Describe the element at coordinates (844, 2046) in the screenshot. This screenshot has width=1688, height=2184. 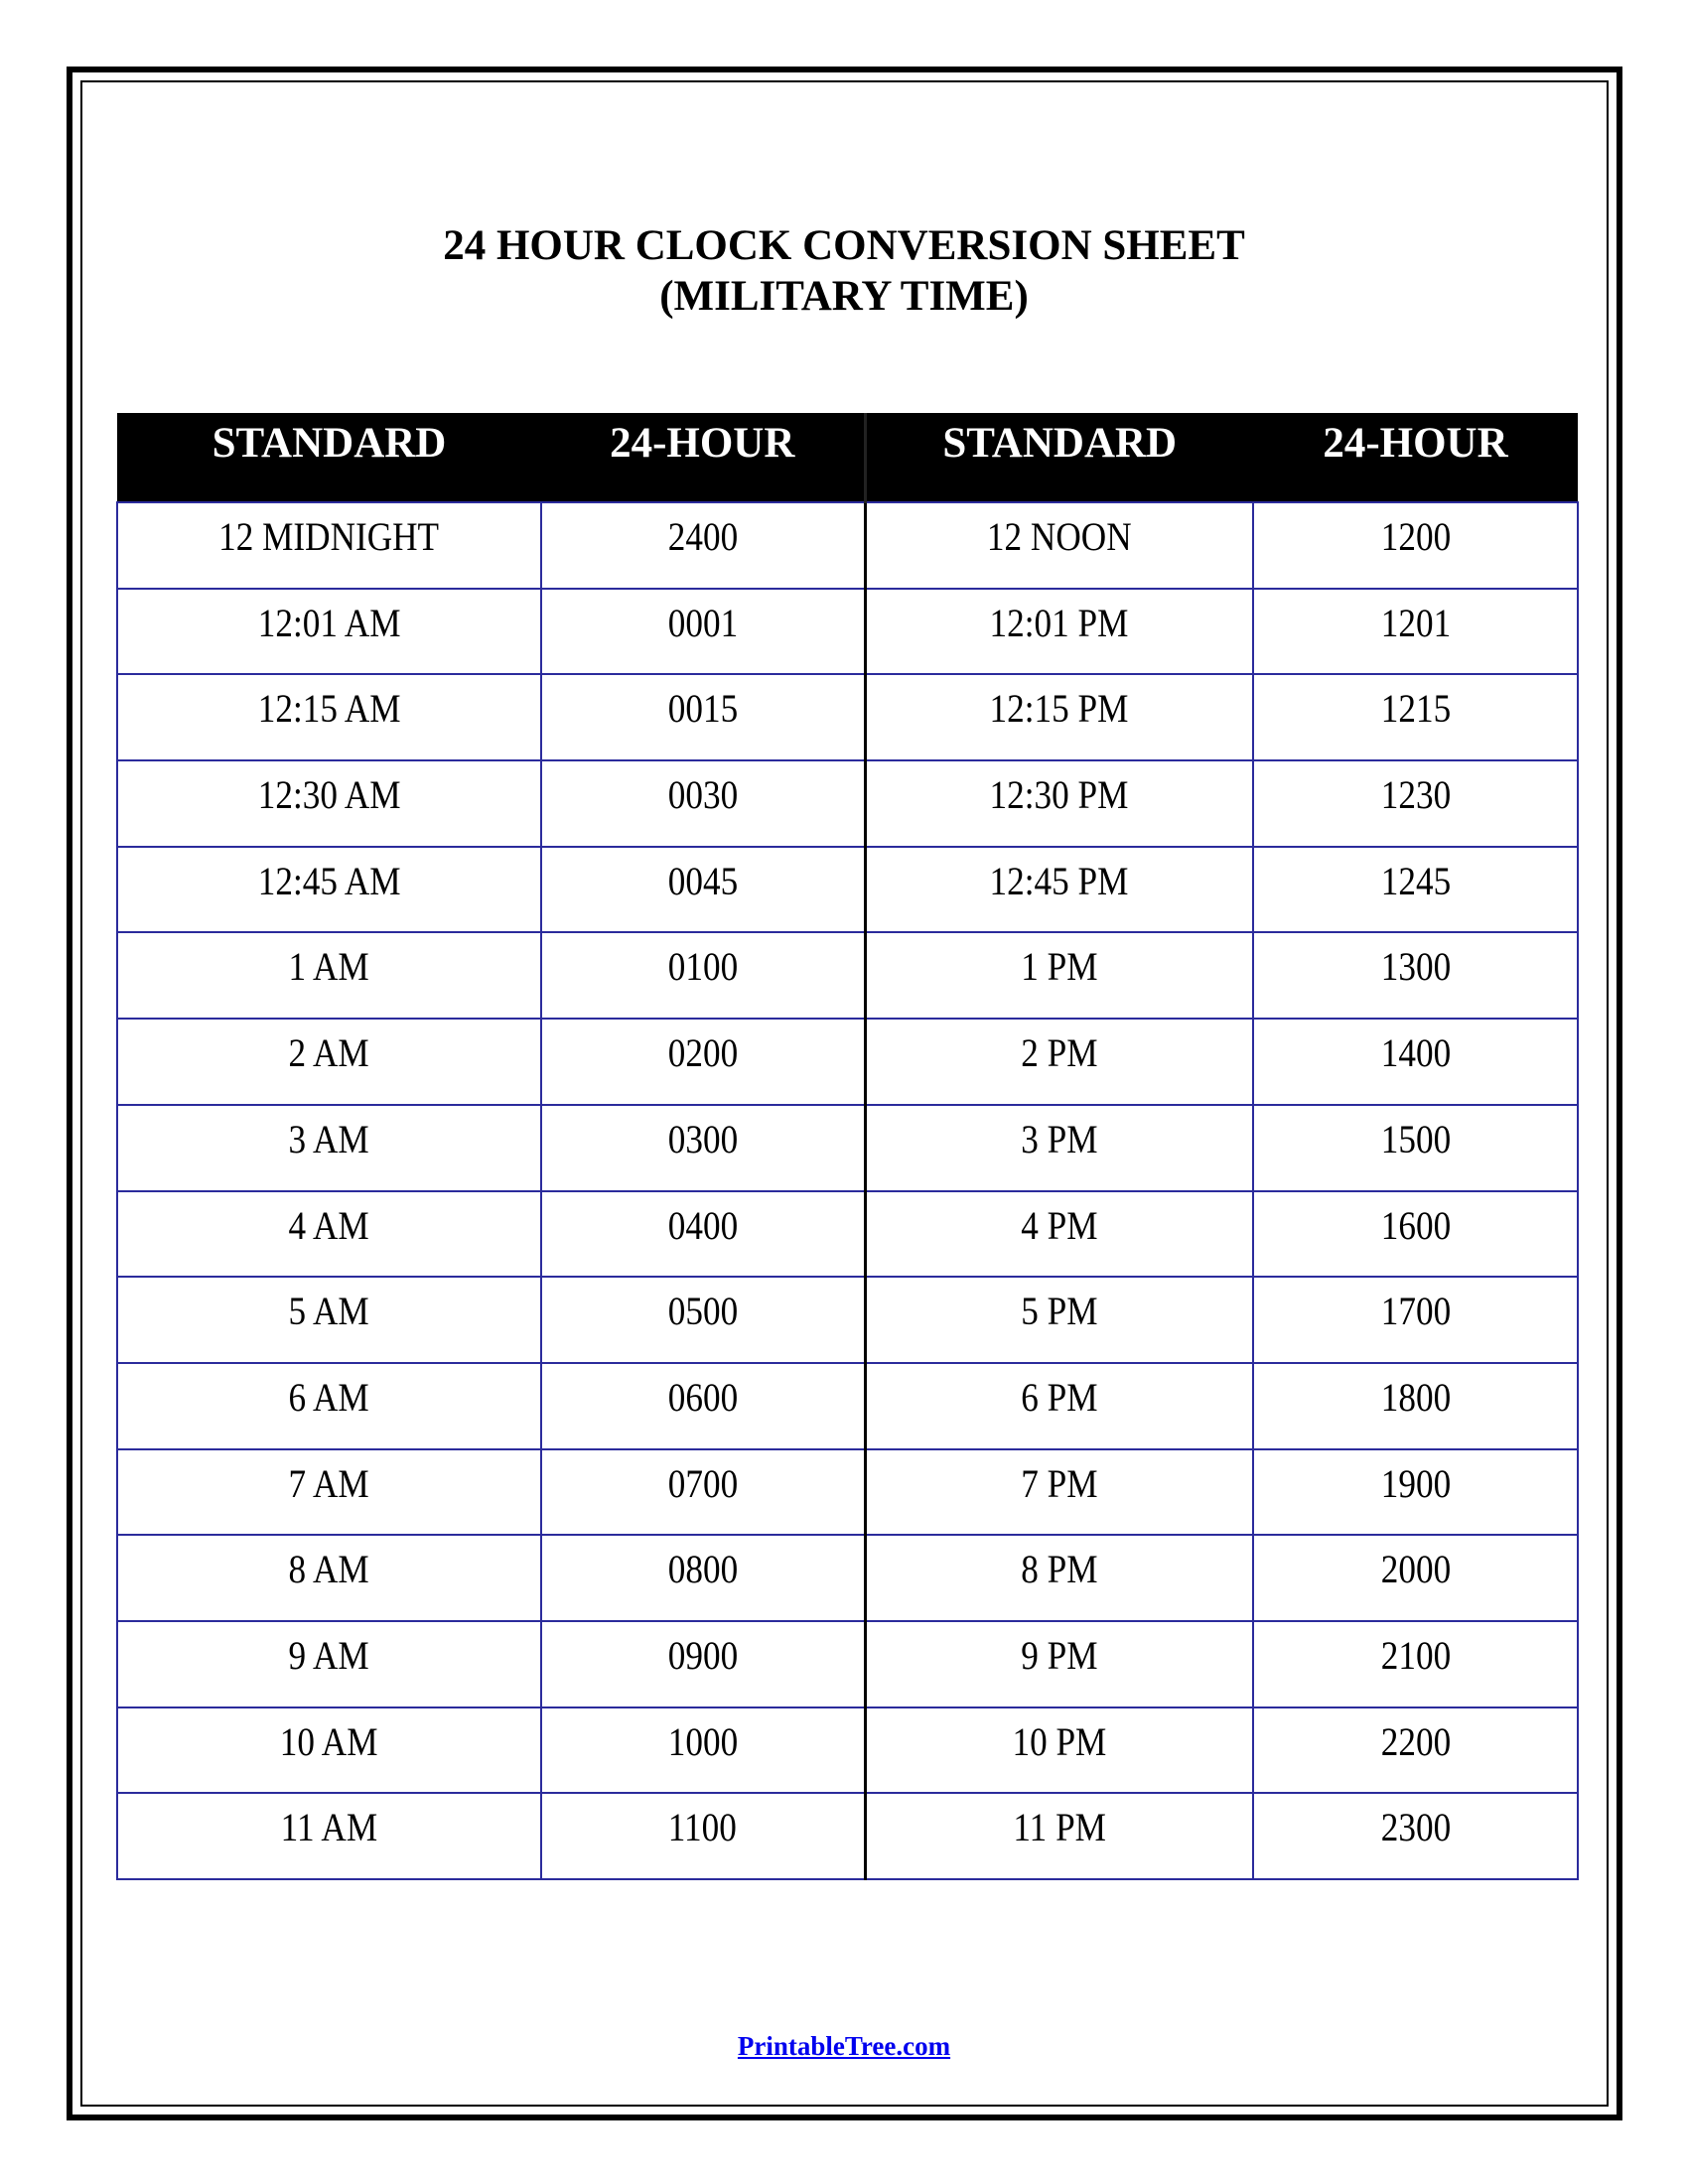
I see `footer-link: PrintableTree.com` at that location.